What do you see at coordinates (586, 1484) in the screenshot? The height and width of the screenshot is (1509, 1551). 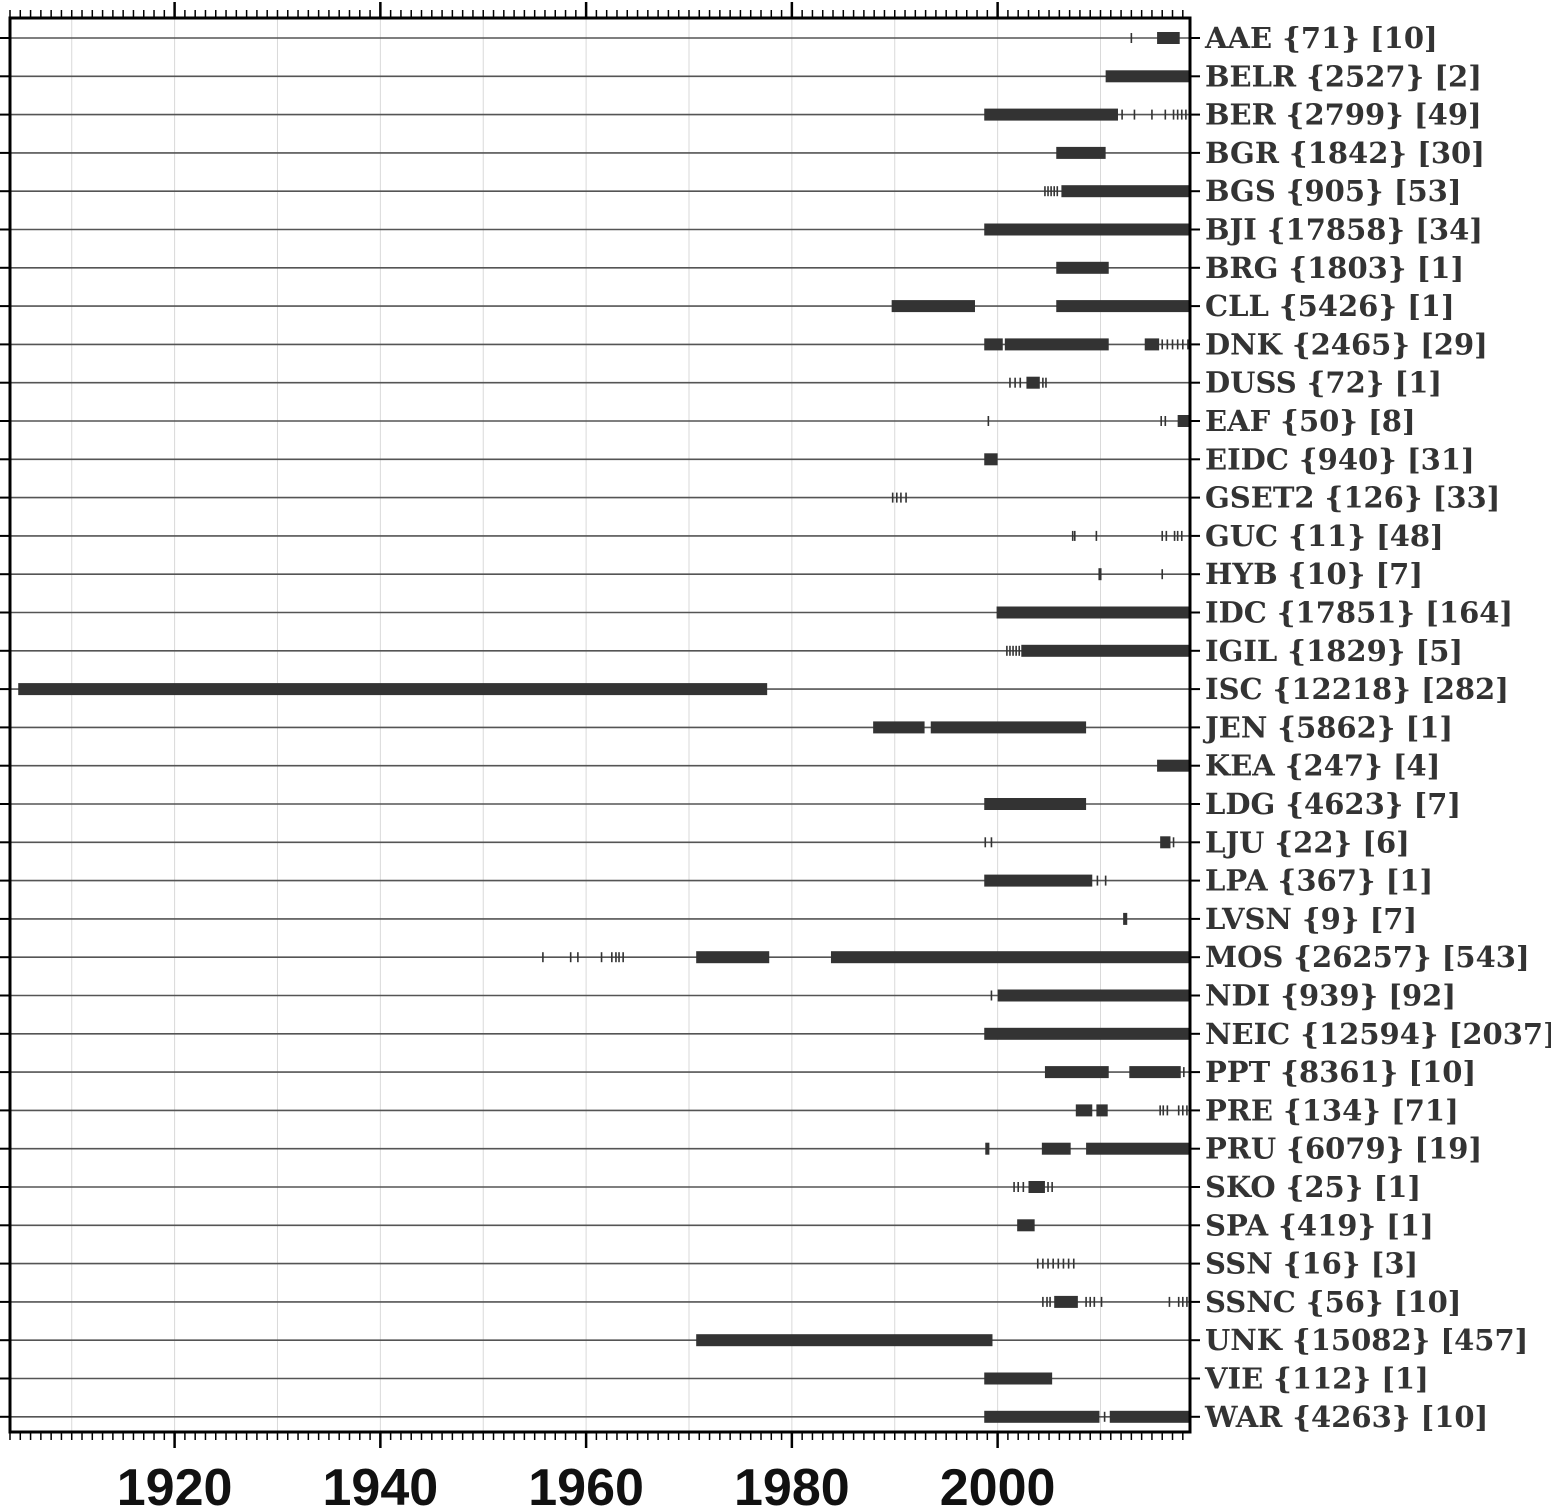 I see `x-tick-label: 1960` at bounding box center [586, 1484].